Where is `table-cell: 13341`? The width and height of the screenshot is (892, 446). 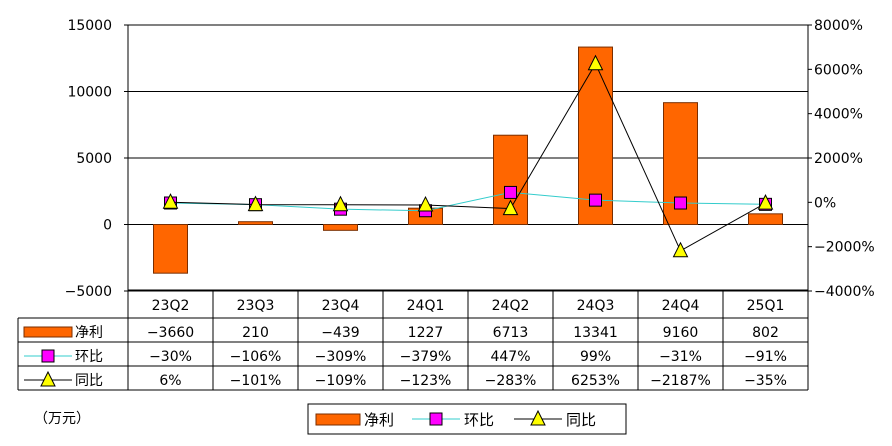
table-cell: 13341 is located at coordinates (595, 333).